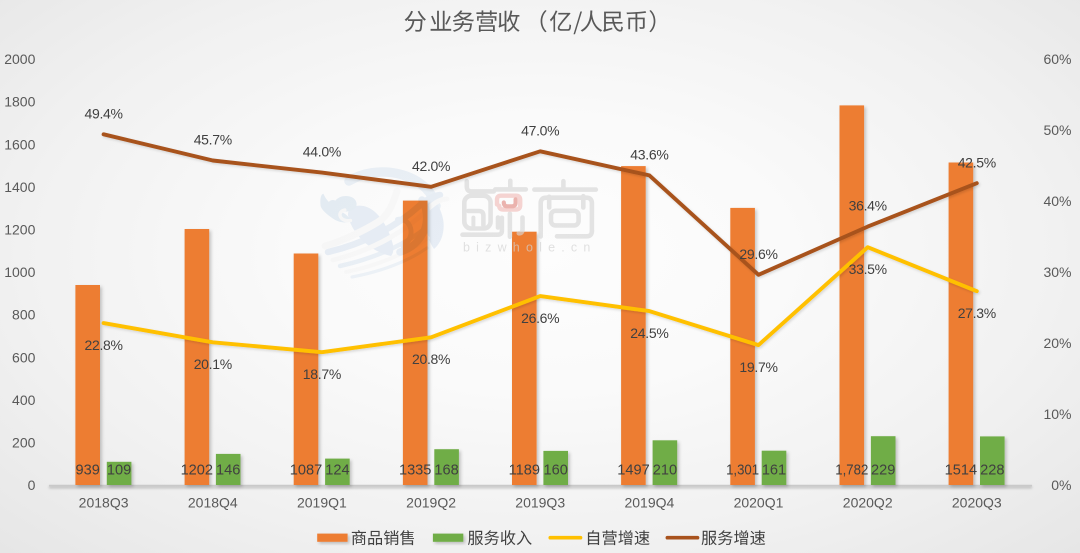 This screenshot has width=1080, height=553. Describe the element at coordinates (649, 155) in the screenshot. I see `svg-text: 43.6%` at that location.